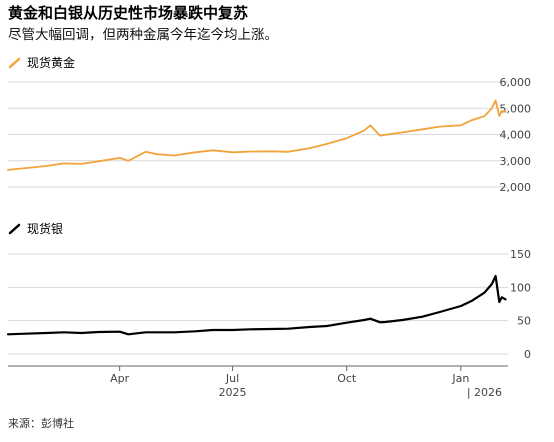 The width and height of the screenshot is (554, 442). Describe the element at coordinates (232, 378) in the screenshot. I see `xtick-label-jul: Jul` at that location.